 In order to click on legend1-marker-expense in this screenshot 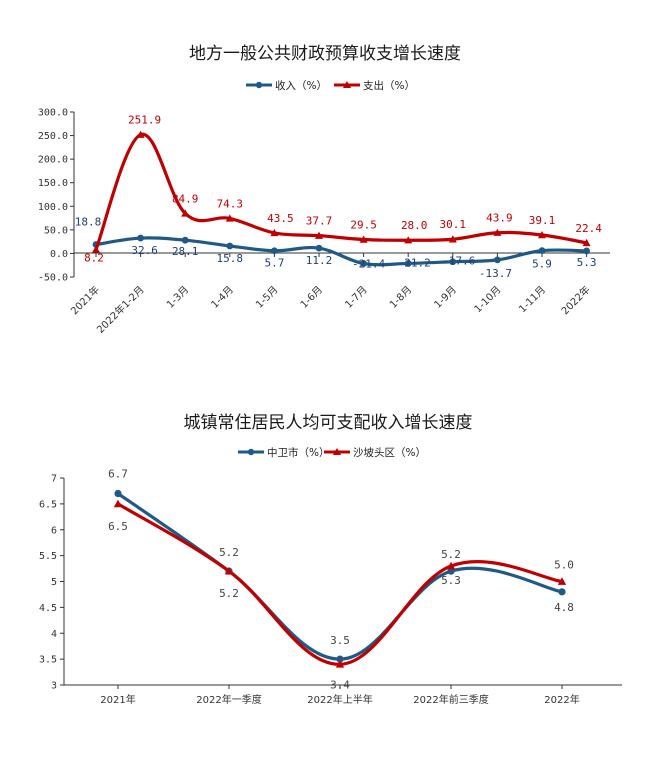, I will do `click(347, 84)`.